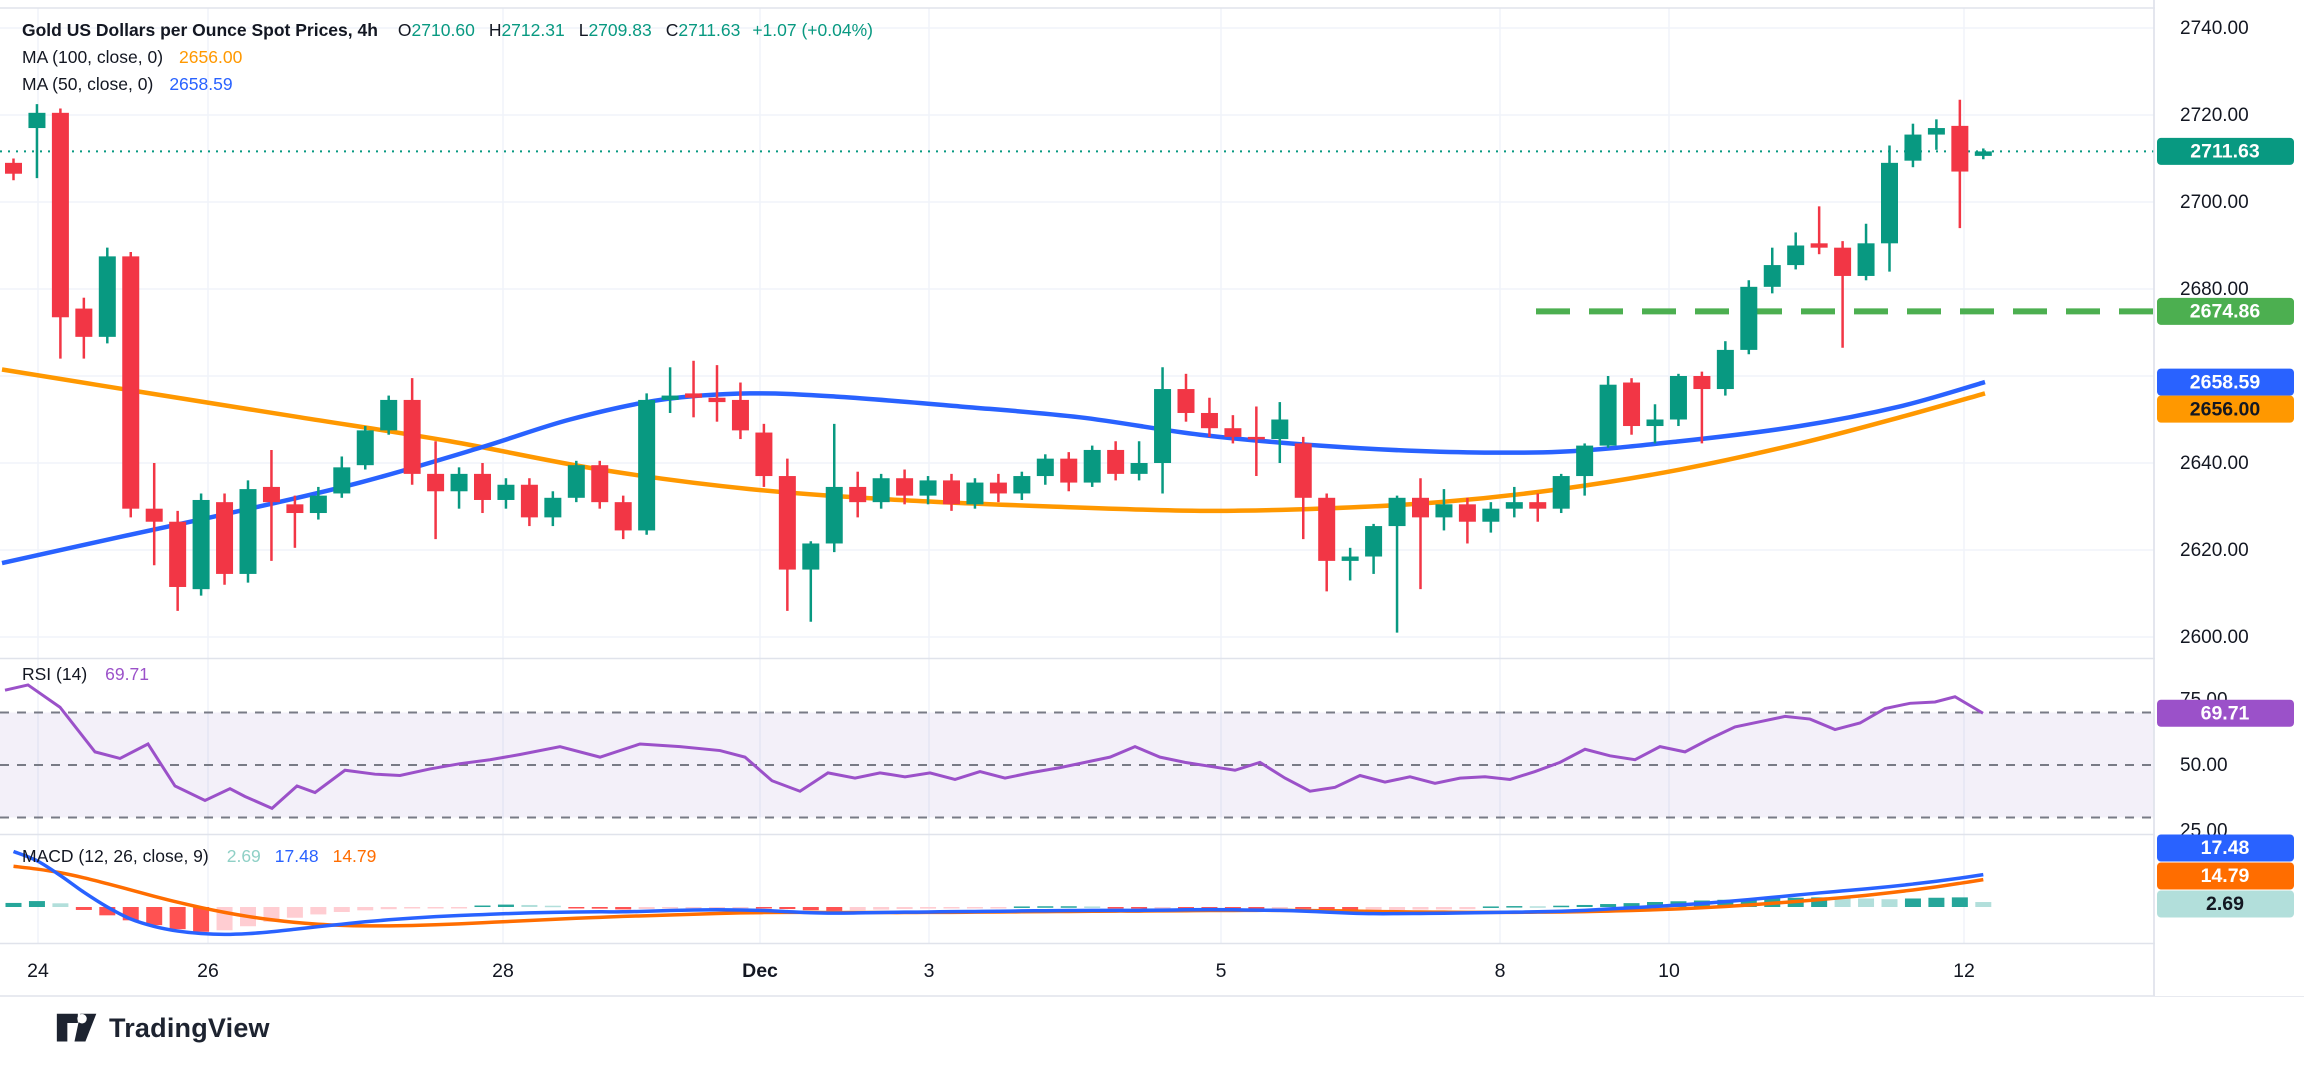 The height and width of the screenshot is (1066, 2304). Describe the element at coordinates (76, 1027) in the screenshot. I see `tradingview-logo-icon` at that location.